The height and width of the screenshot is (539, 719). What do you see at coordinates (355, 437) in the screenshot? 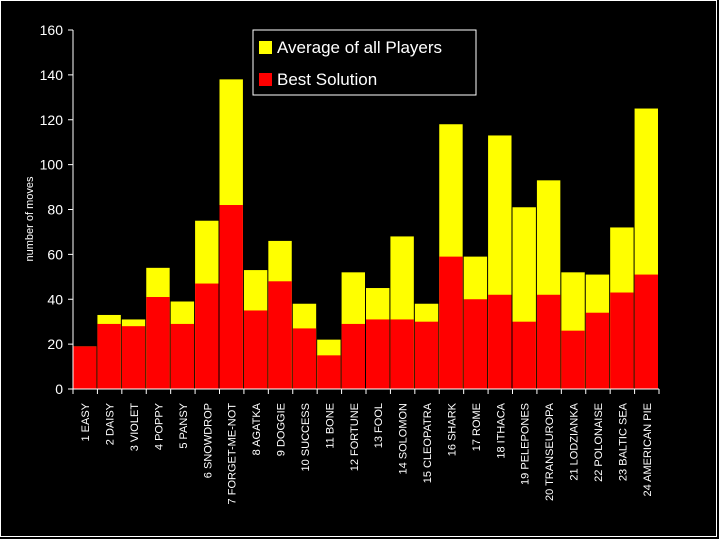
I see `x-tick-label: 12 FORTUNE` at bounding box center [355, 437].